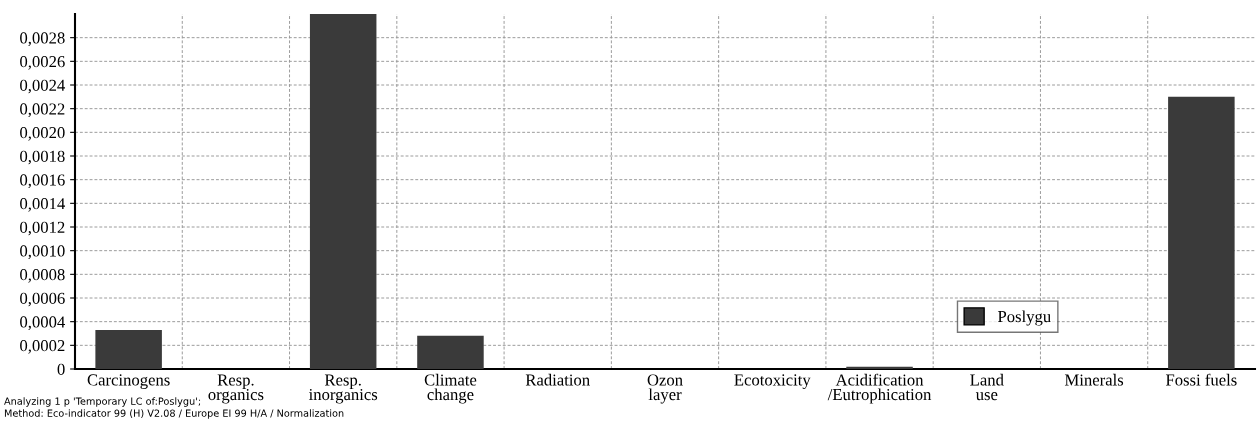  Describe the element at coordinates (42, 134) in the screenshot. I see `y-tick-label: 0,0020` at that location.